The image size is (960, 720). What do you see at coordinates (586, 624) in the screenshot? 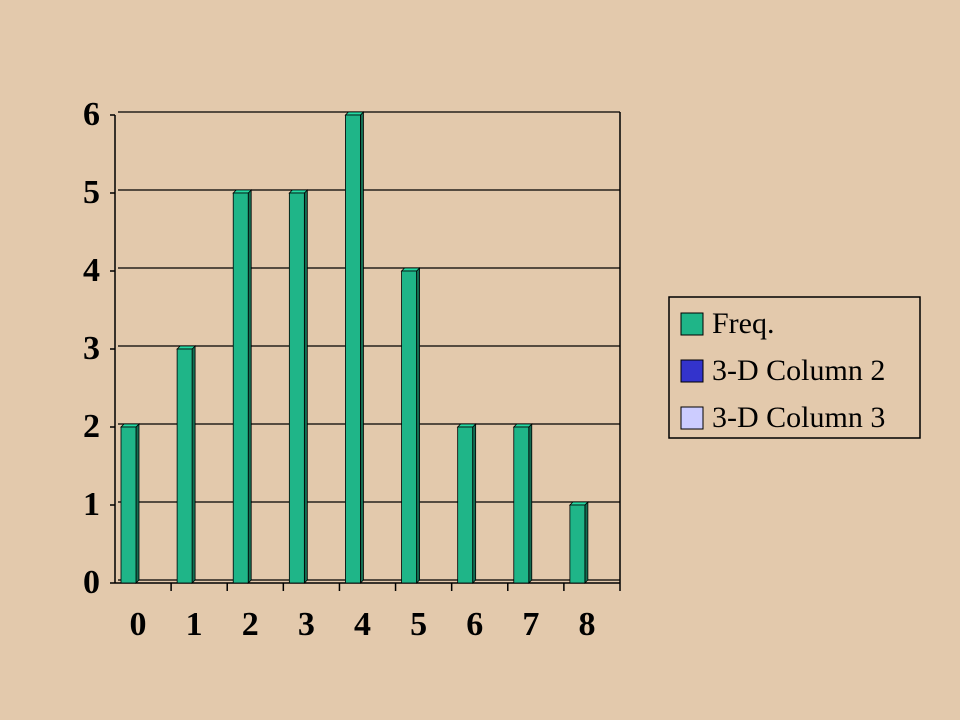
I see `x-tick-label: 8` at bounding box center [586, 624].